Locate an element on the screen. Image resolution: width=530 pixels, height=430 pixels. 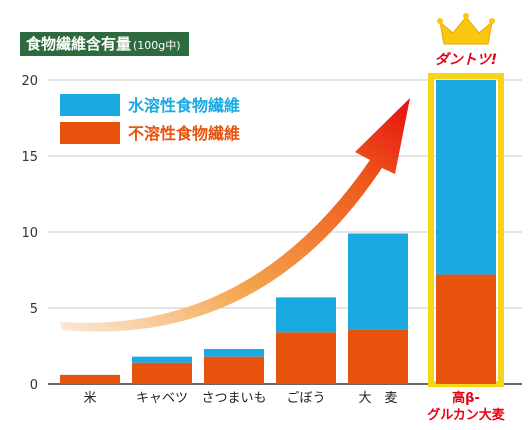
chart-title: 食物繊維含有量 (100g中) is located at coordinates (104, 44).